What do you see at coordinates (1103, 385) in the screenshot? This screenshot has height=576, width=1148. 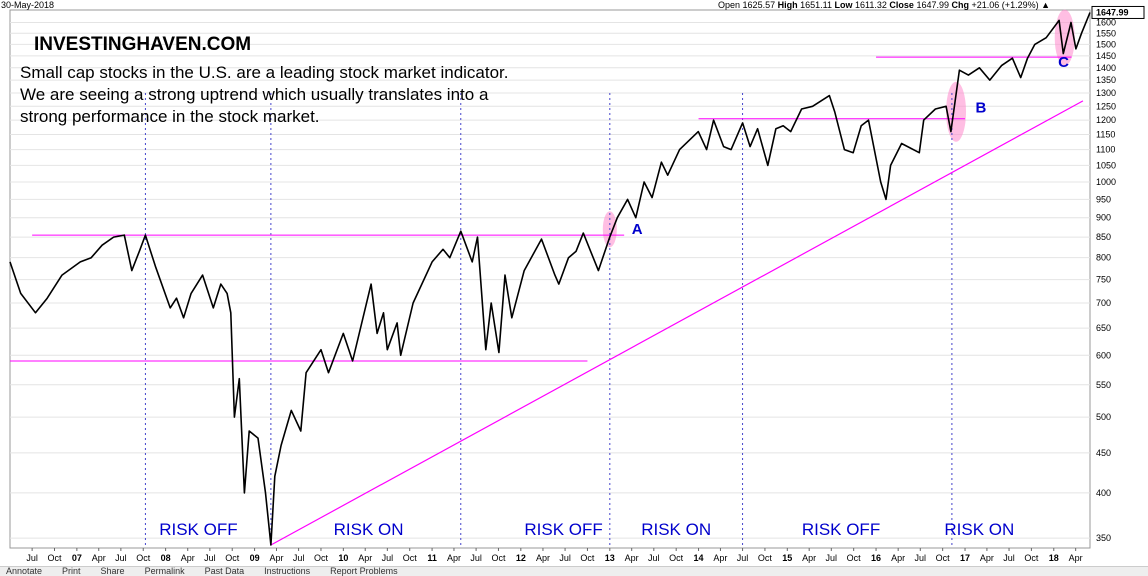 I see `y-tick-label: 550` at bounding box center [1103, 385].